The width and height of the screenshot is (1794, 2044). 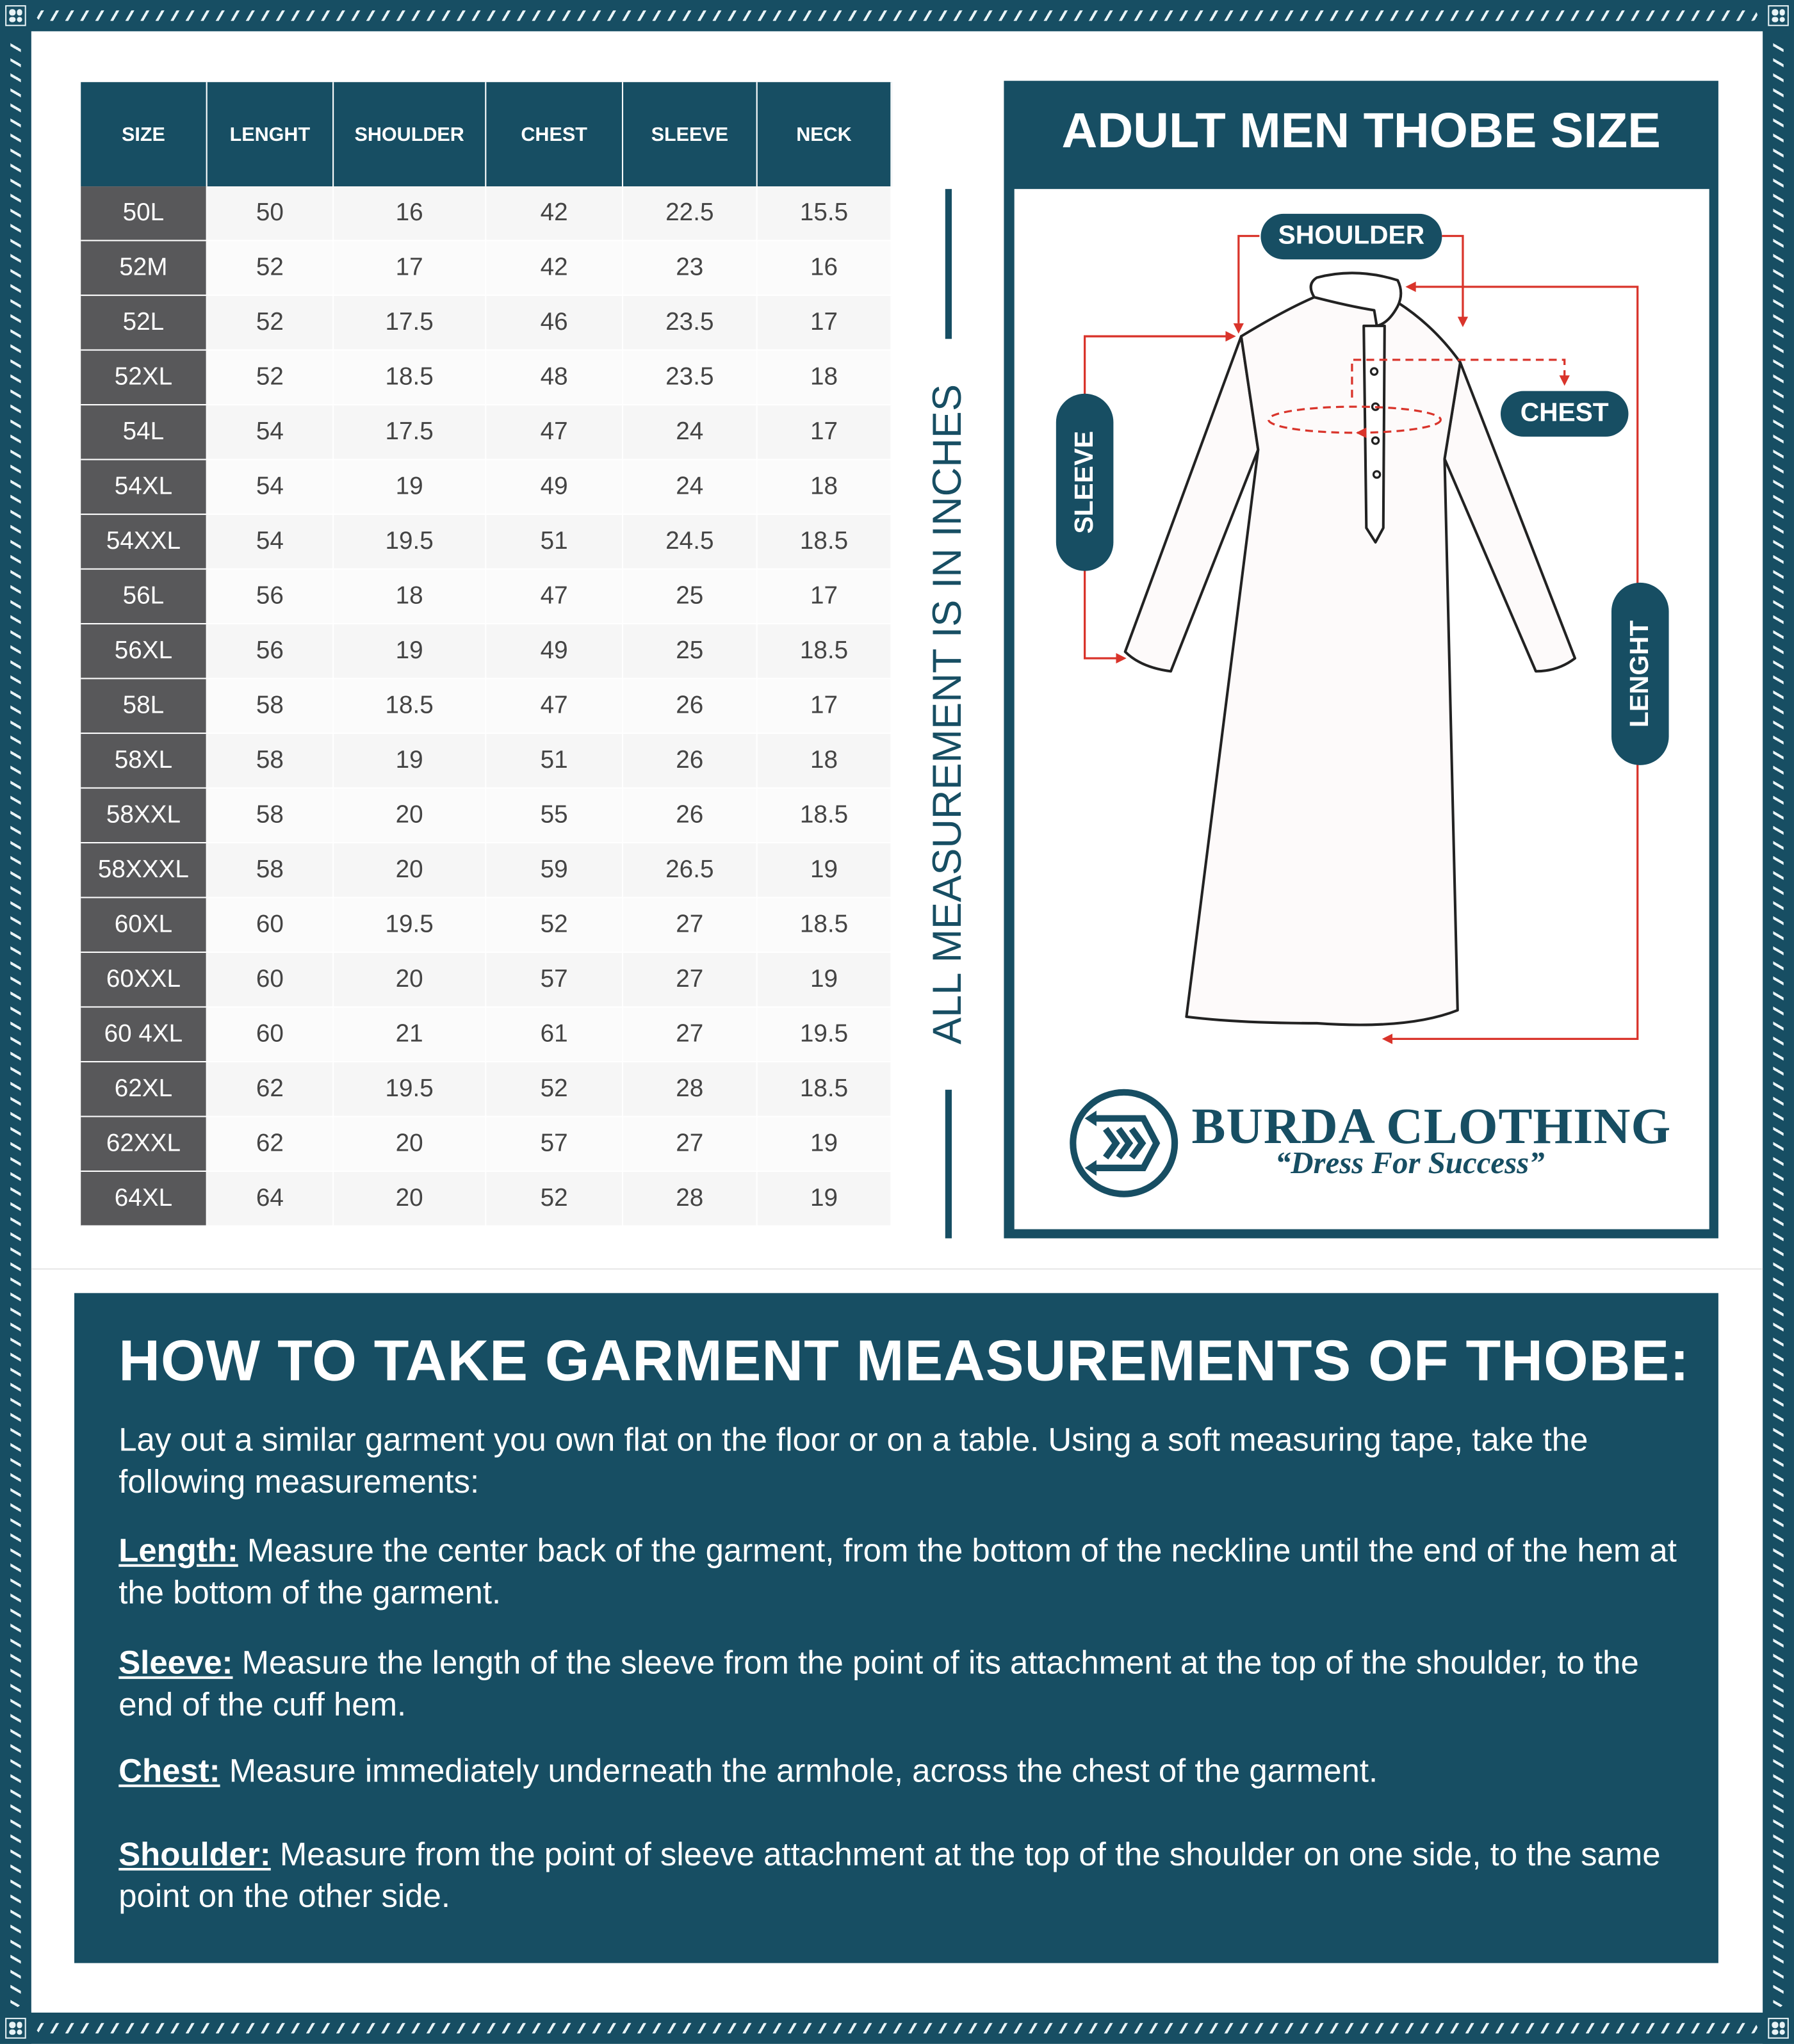 I want to click on cell-size: 60 4XL, so click(x=144, y=1035).